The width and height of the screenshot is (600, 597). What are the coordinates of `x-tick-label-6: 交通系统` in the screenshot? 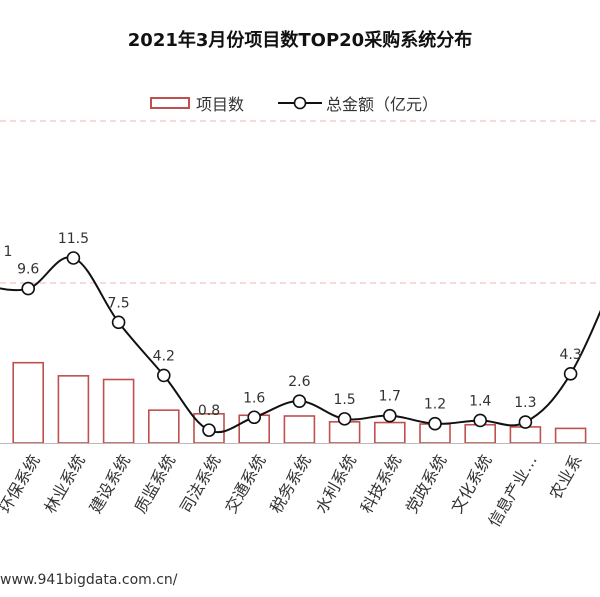 It's located at (245, 484).